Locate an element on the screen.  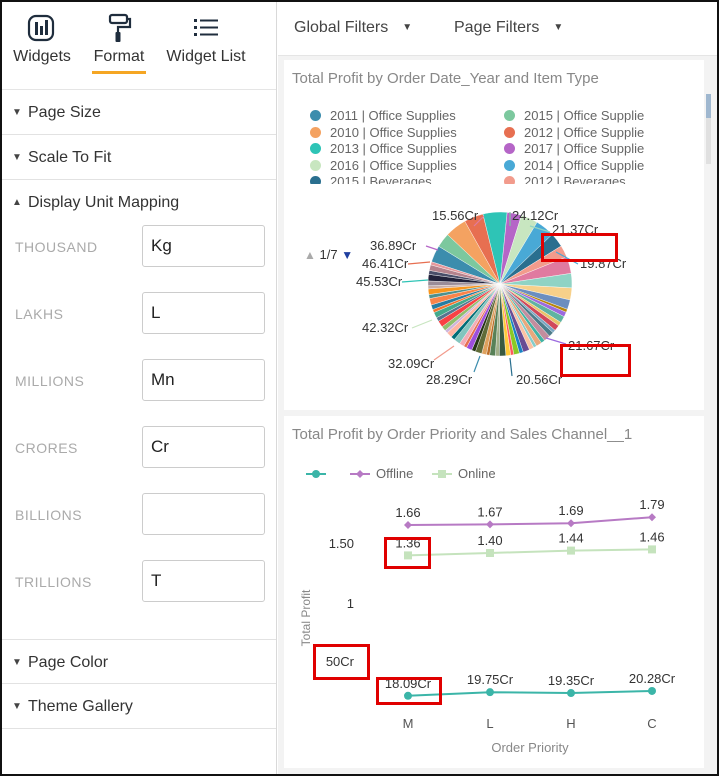
section-page-color: ▼ Page Color is located at coordinates (139, 661).